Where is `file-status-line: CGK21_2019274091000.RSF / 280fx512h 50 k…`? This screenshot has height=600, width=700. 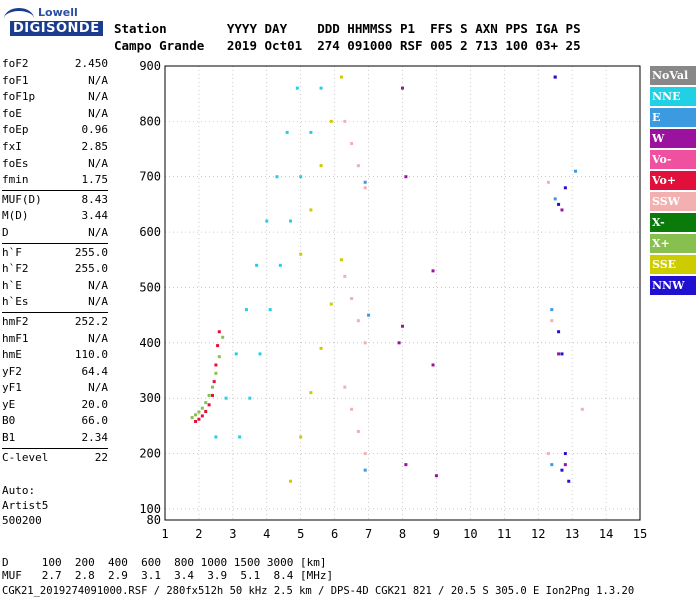
file-status-line: CGK21_2019274091000.RSF / 280fx512h 50 k… is located at coordinates (318, 591).